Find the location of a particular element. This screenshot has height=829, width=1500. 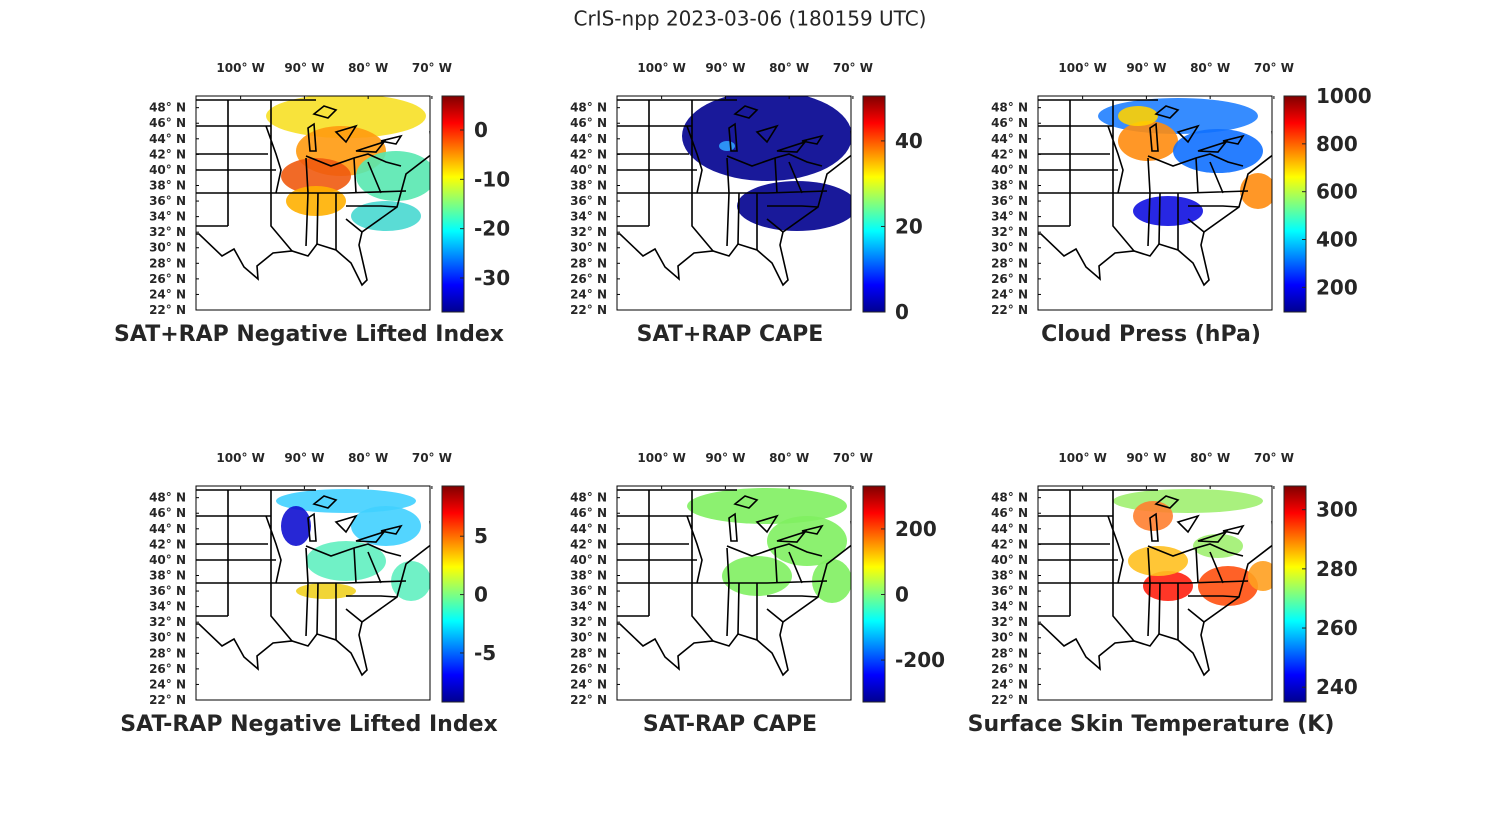

panel-title: Cloud Press (hPa) is located at coordinates (1151, 334).